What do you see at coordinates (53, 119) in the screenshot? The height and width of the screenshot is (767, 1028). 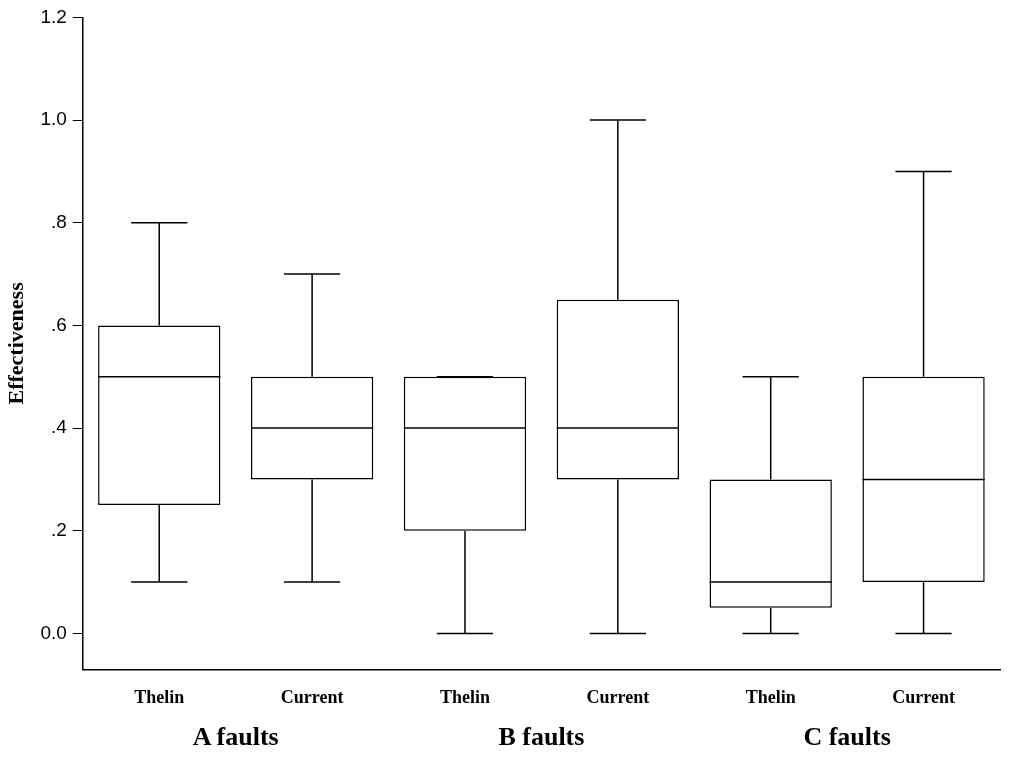 I see `y-tick-label: 1.0` at bounding box center [53, 119].